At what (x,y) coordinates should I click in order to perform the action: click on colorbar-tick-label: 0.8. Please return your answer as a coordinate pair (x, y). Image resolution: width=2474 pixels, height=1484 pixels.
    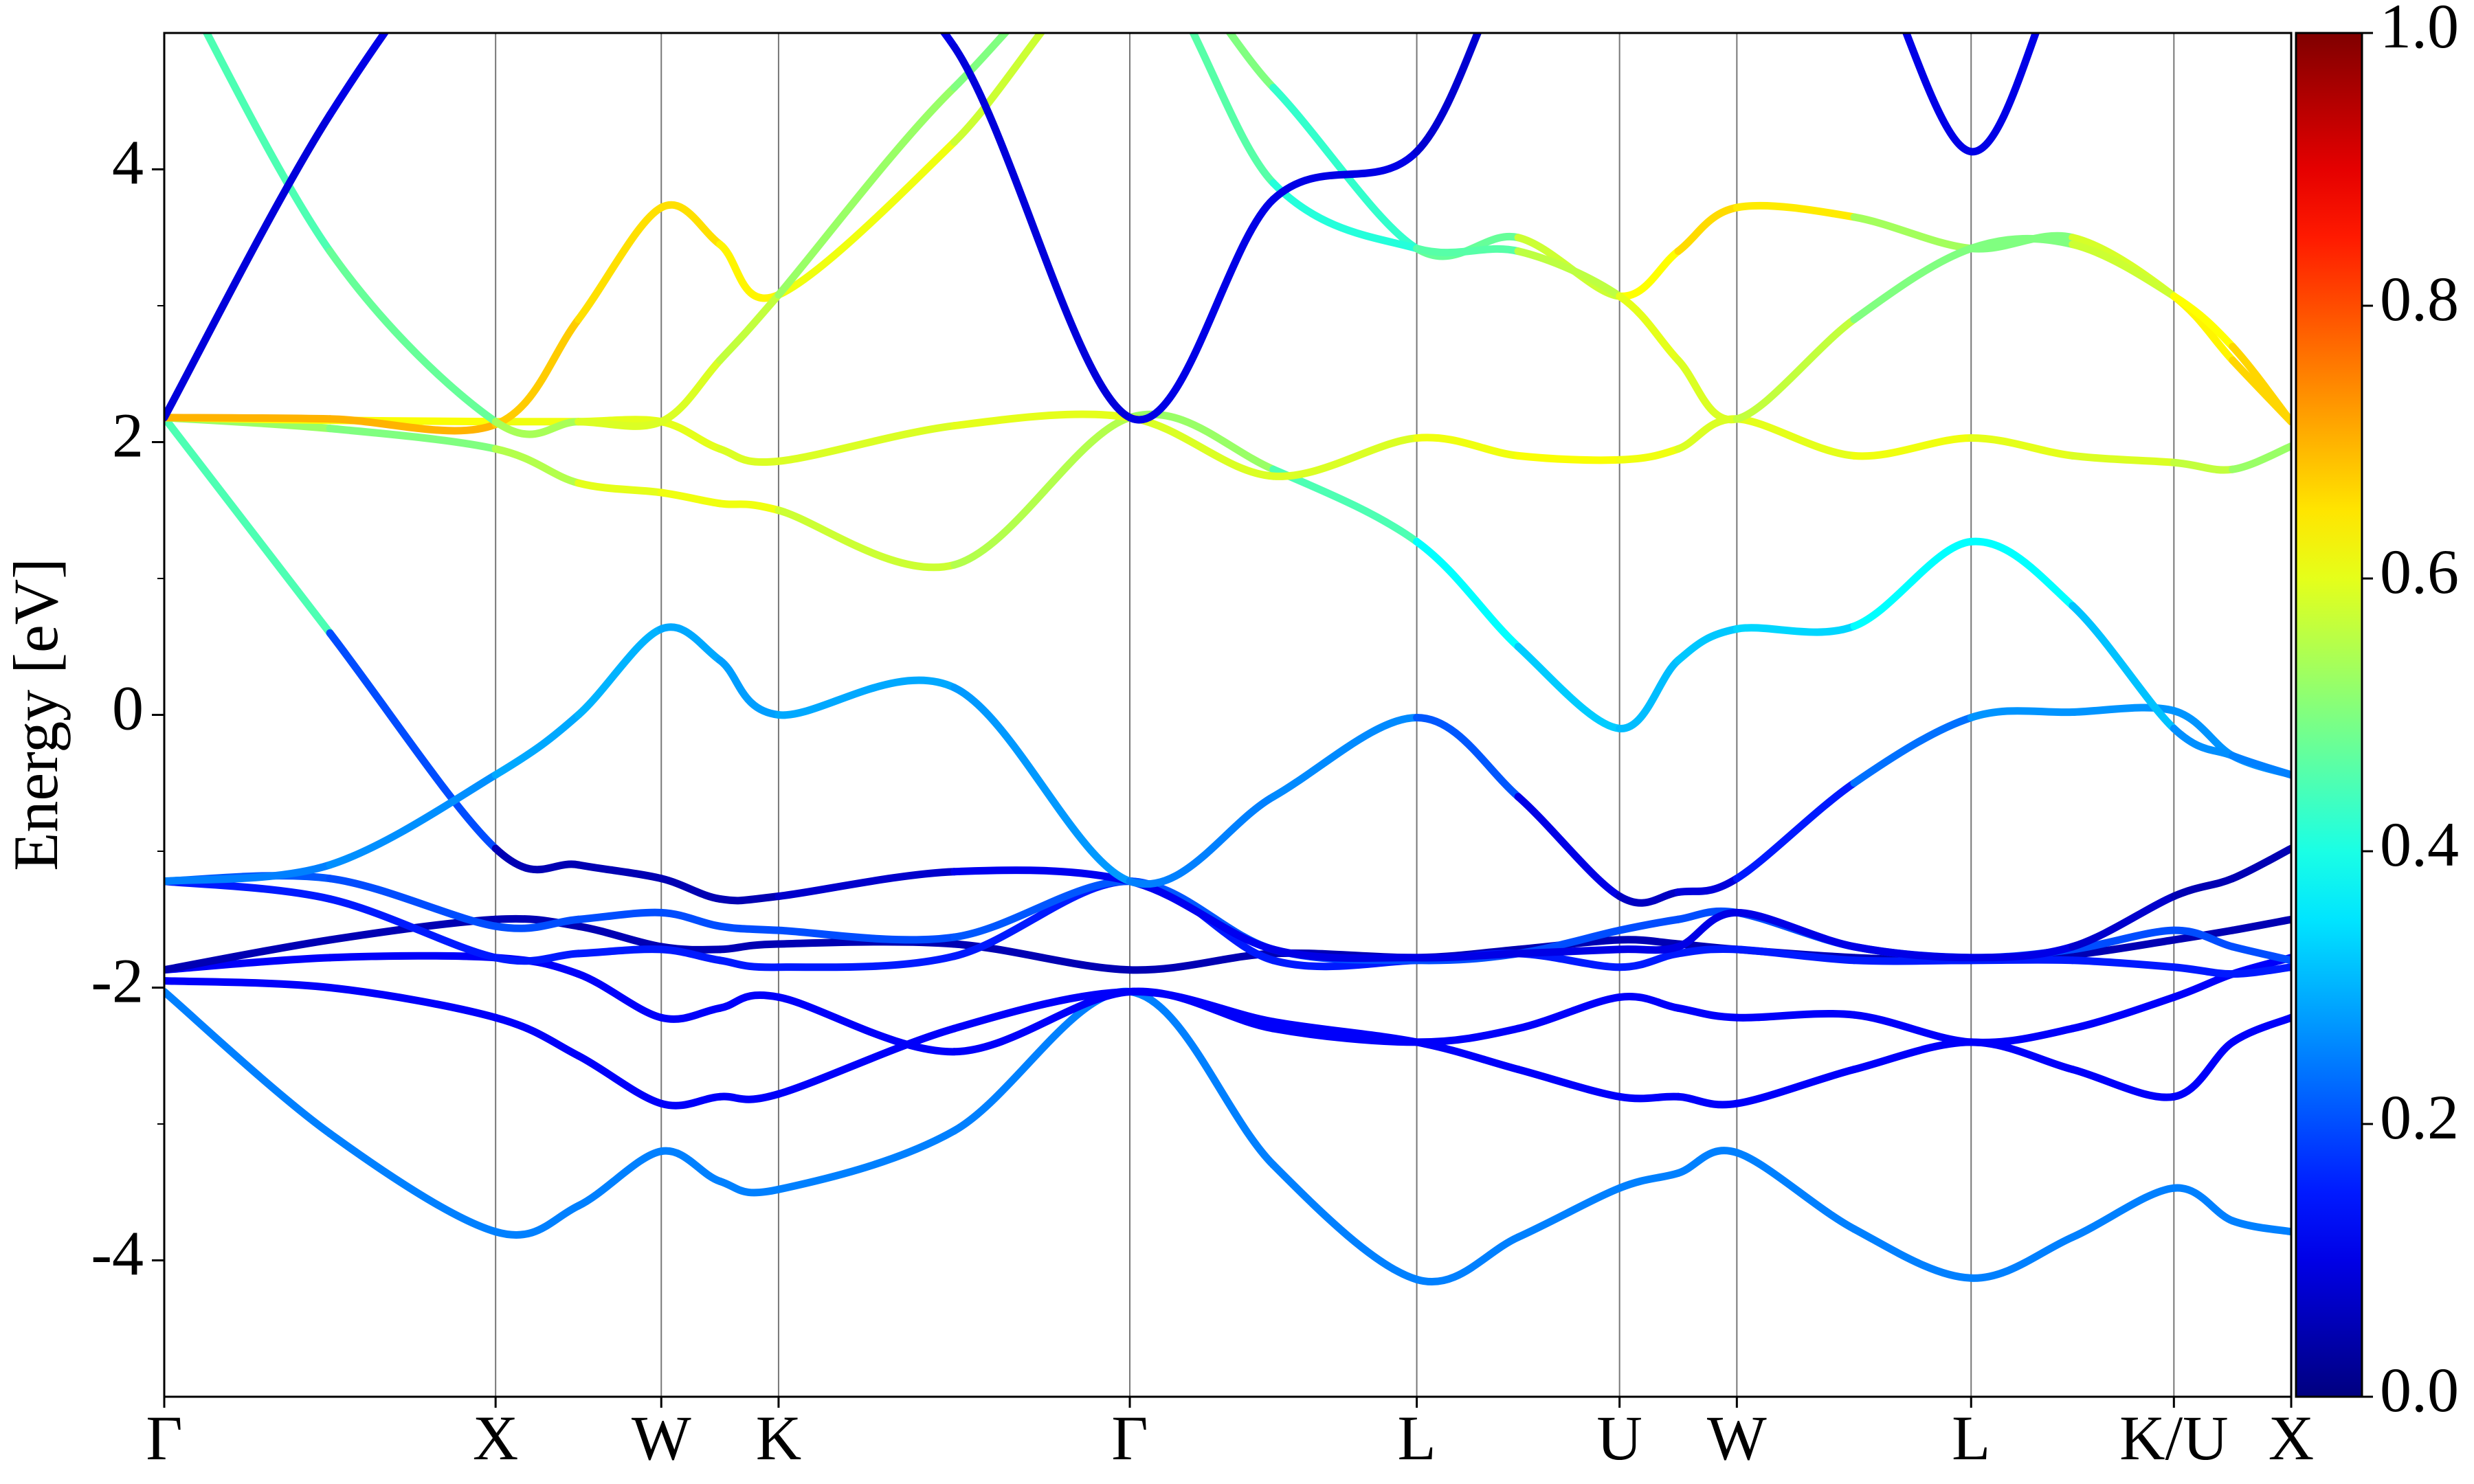
    Looking at the image, I should click on (2419, 299).